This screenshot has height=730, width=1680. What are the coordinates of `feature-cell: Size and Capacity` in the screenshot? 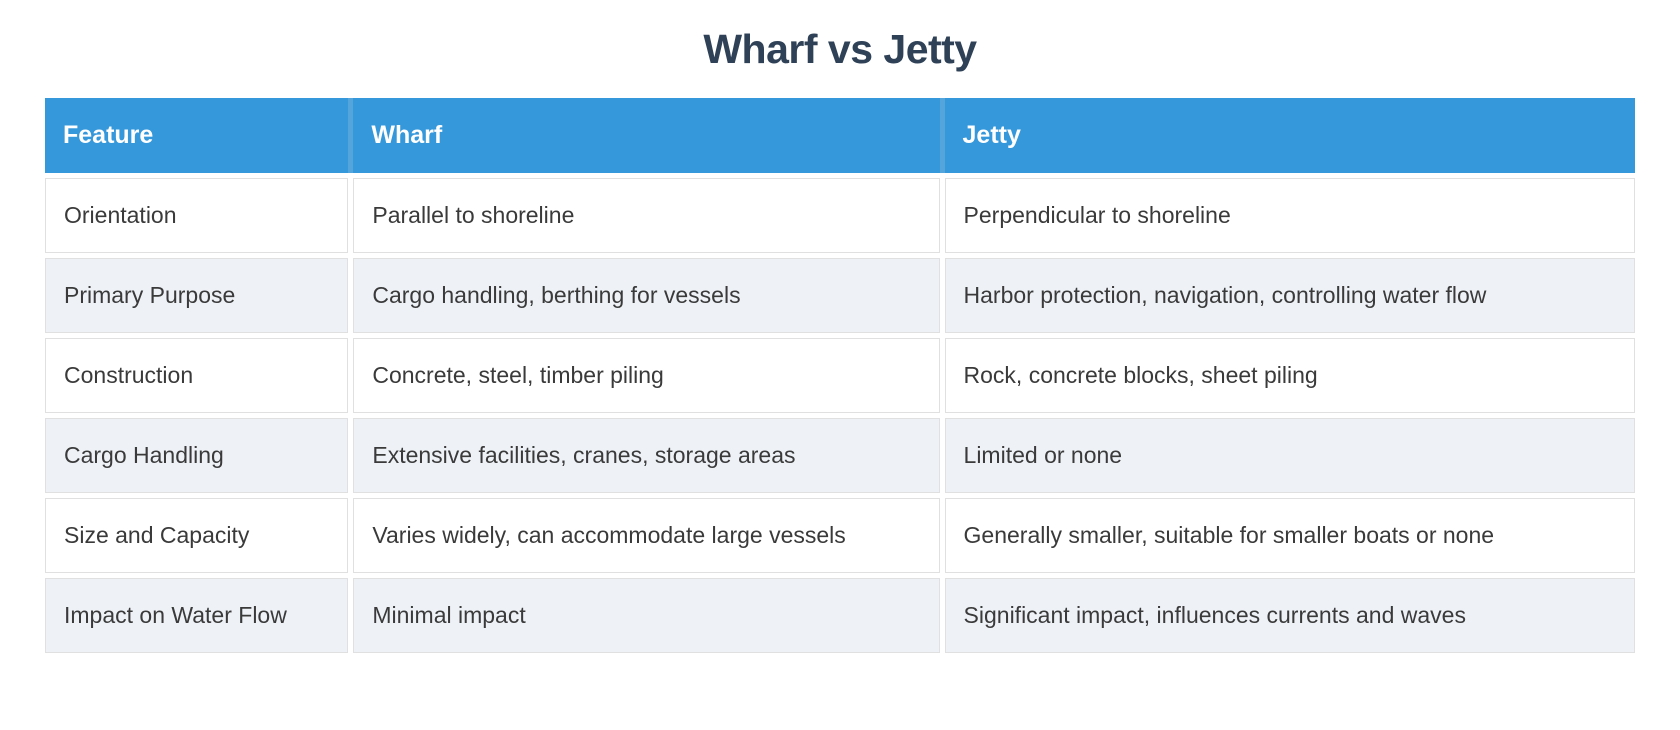 It's located at (197, 535).